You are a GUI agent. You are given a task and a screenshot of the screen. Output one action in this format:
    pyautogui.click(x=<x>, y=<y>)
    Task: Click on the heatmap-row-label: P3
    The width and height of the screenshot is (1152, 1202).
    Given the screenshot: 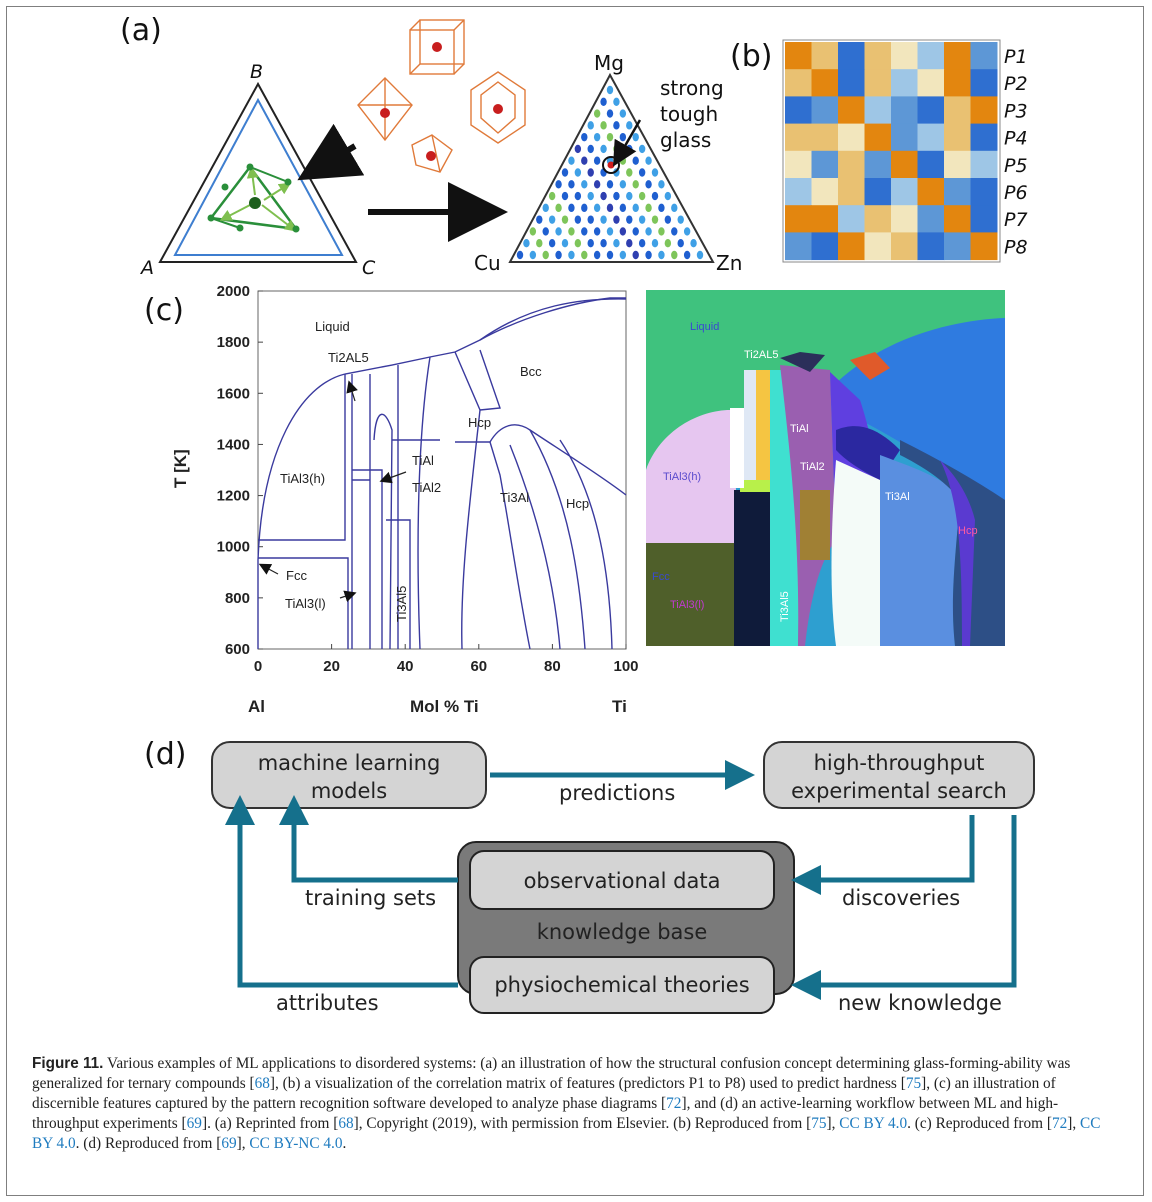 What is the action you would take?
    pyautogui.click(x=1016, y=111)
    